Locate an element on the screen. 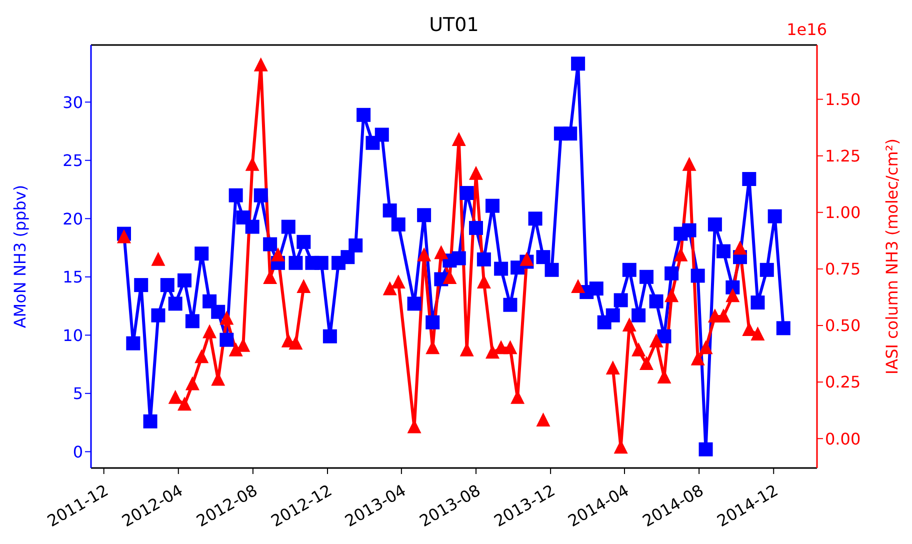  y-tick-label: 5 is located at coordinates (77, 394).